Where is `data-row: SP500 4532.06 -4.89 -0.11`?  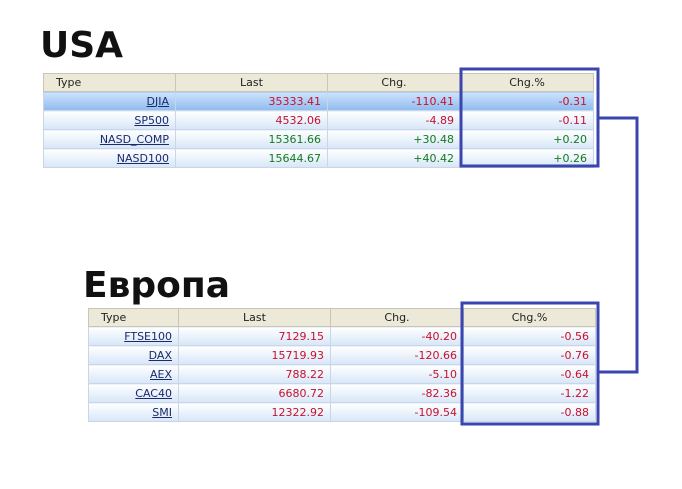
data-row: SP500 4532.06 -4.89 -0.11 is located at coordinates (318, 120).